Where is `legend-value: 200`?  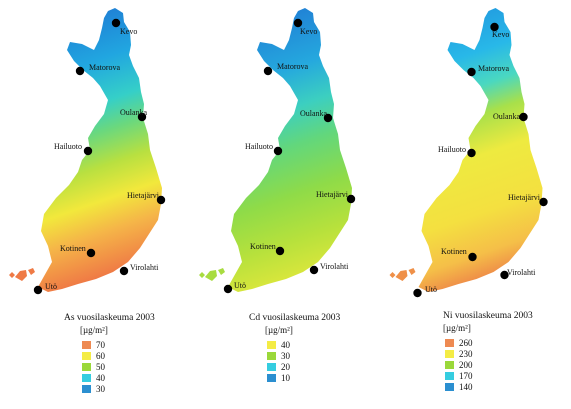 legend-value: 200 is located at coordinates (466, 365).